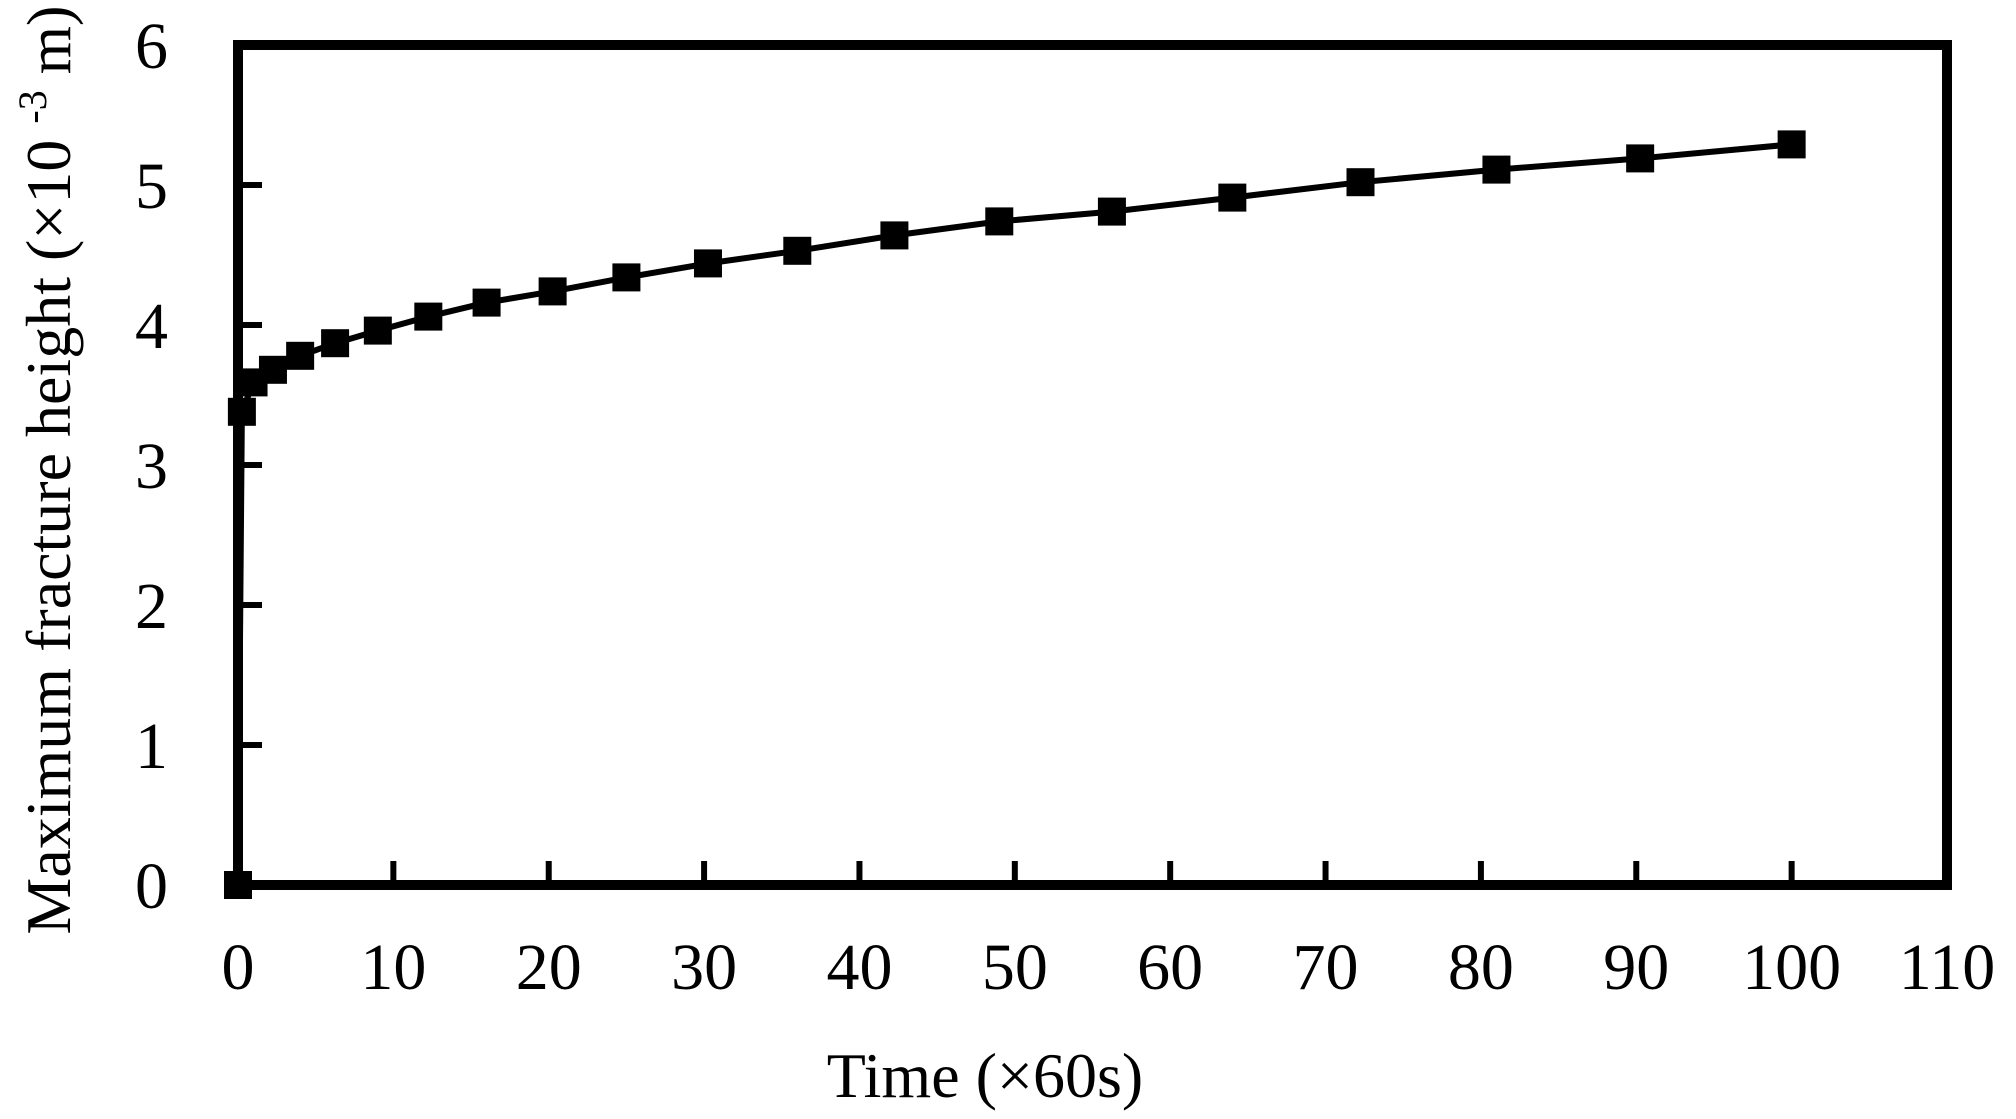 The height and width of the screenshot is (1119, 2016). I want to click on x-axis-tick-labels: 0 10 20 30 40 50 60 70 80 90 100 110, so click(1109, 967).